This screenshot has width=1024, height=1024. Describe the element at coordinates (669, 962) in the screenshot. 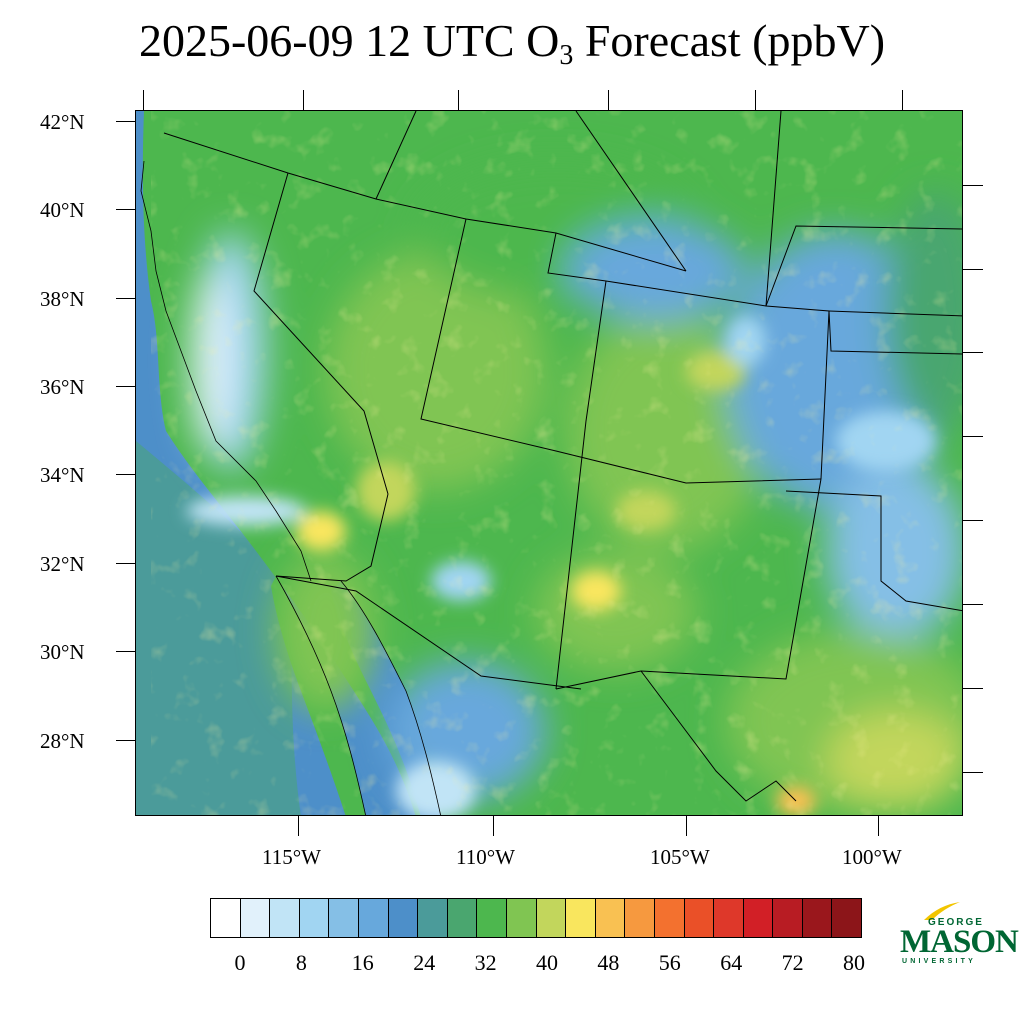

I see `colorbar-label: 56` at that location.